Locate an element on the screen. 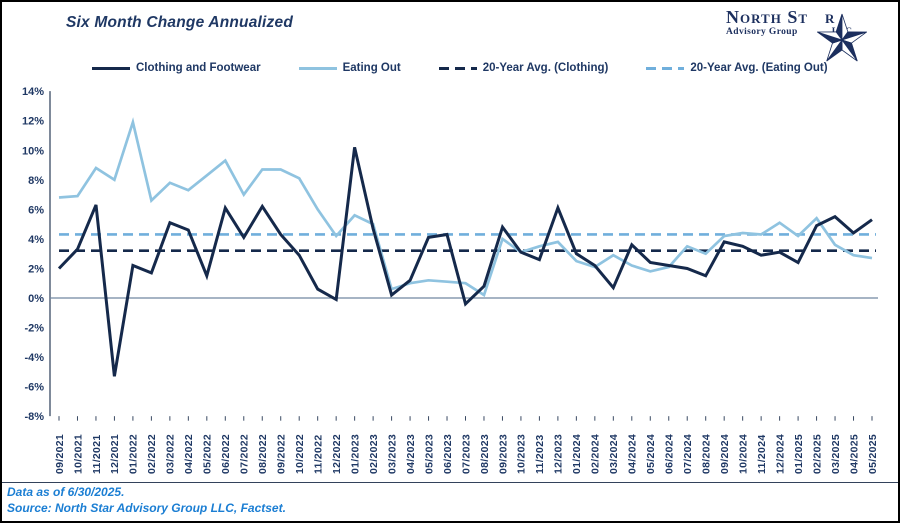 The height and width of the screenshot is (523, 900). y-tick-label: -4% is located at coordinates (34, 358).